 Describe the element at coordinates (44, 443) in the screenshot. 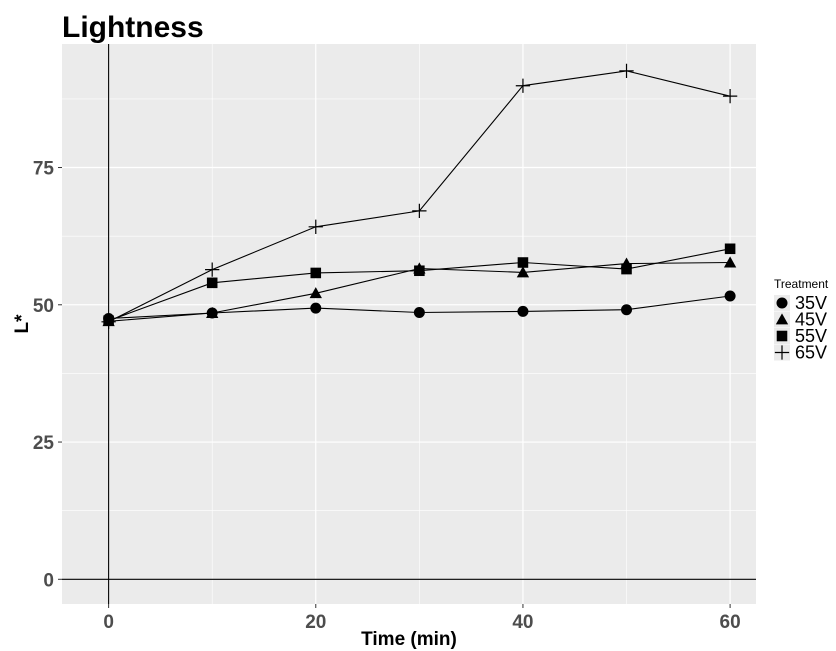

I see `y-tick-label: 25` at that location.